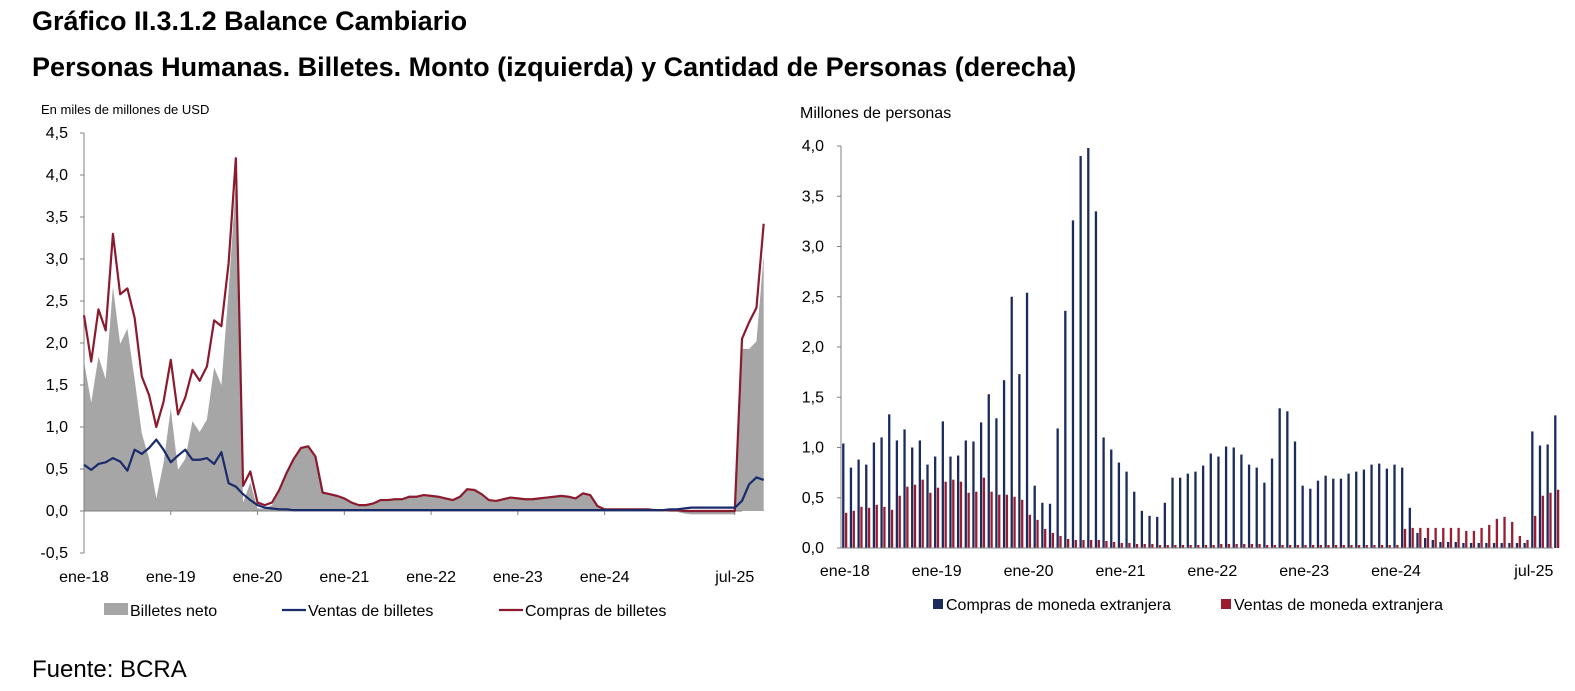 This screenshot has height=691, width=1575. What do you see at coordinates (57, 427) in the screenshot?
I see `left-y-tick-label: 1,0` at bounding box center [57, 427].